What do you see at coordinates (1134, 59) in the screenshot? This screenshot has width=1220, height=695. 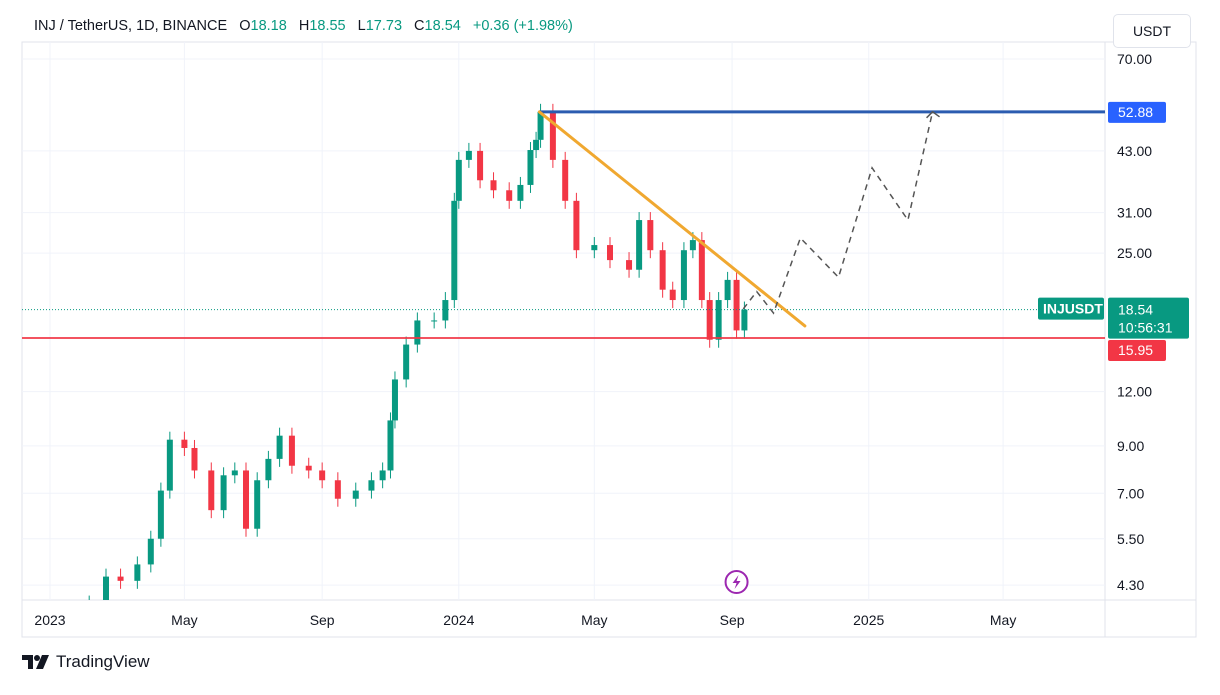 I see `y-tick-label: 70.00` at bounding box center [1134, 59].